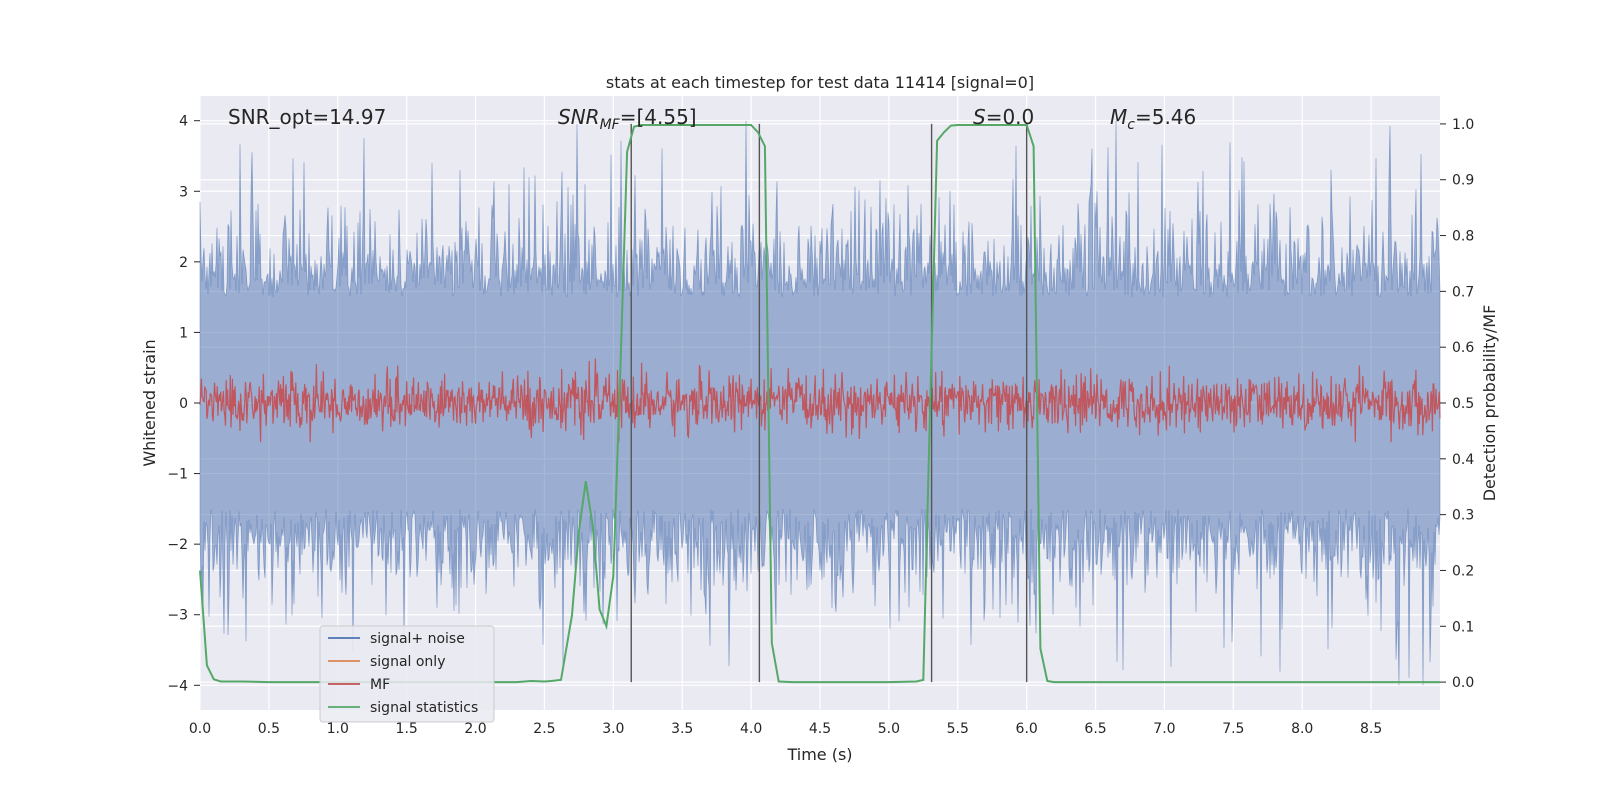 Image resolution: width=1600 pixels, height=800 pixels. What do you see at coordinates (424, 708) in the screenshot?
I see `legend-label-statistics: signal statistics` at bounding box center [424, 708].